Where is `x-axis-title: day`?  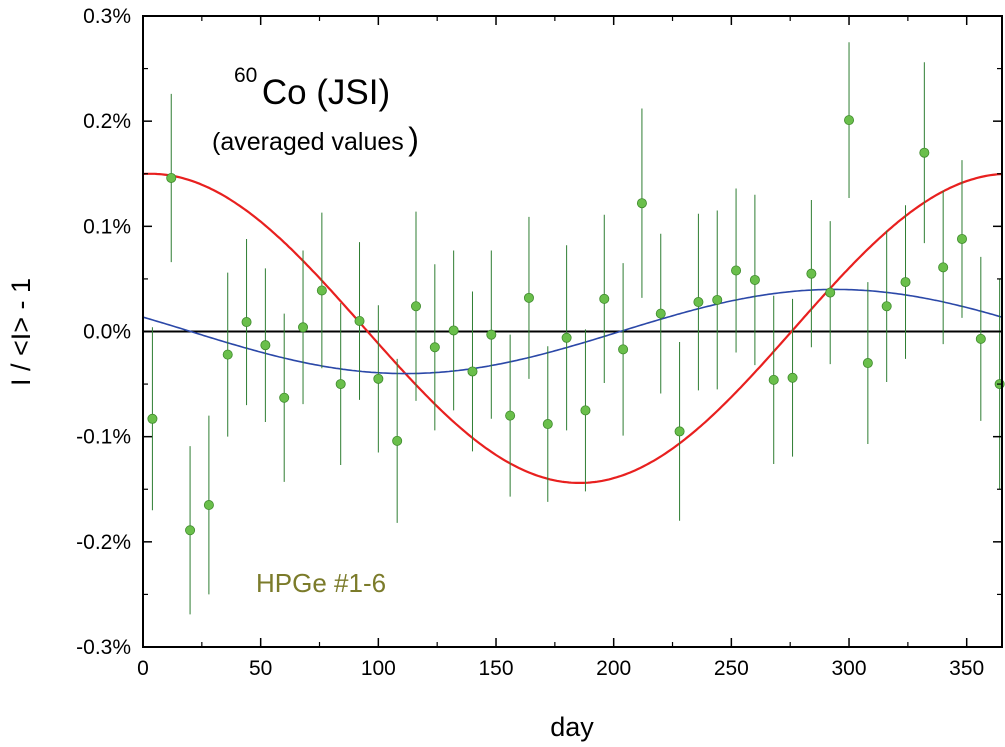
x-axis-title: day is located at coordinates (572, 727).